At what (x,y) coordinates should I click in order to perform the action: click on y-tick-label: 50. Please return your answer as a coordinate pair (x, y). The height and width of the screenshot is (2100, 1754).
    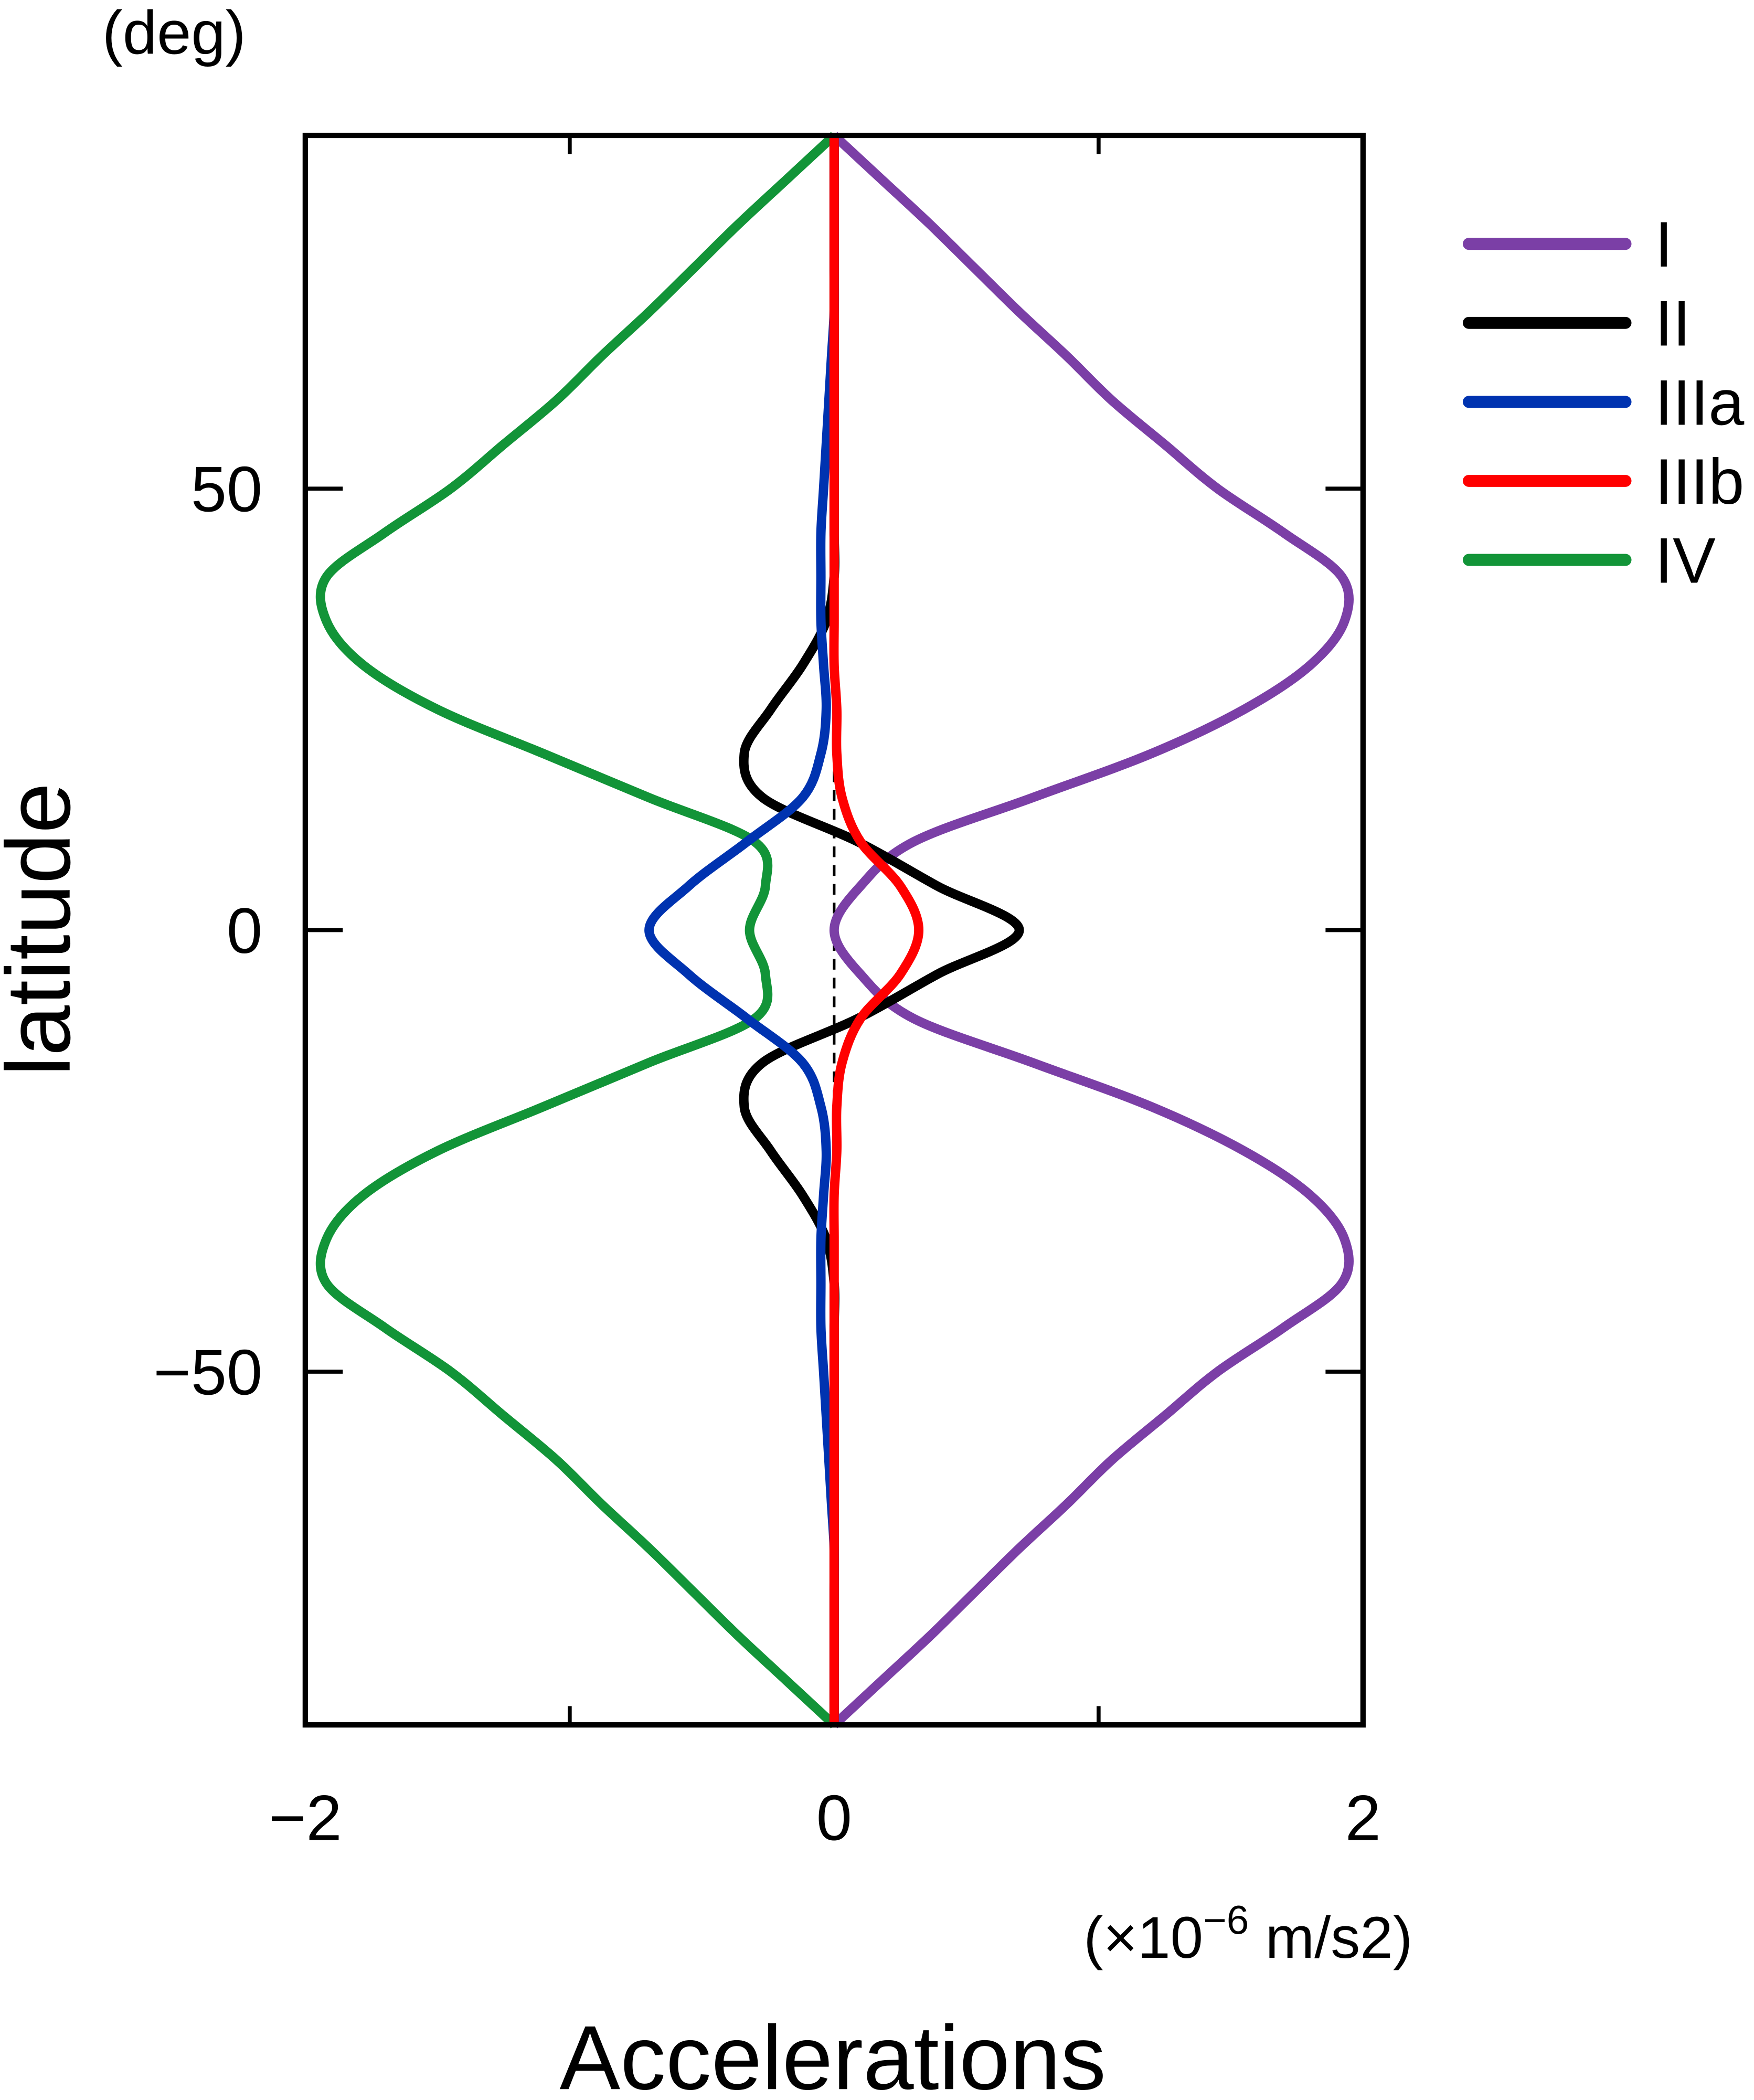
    Looking at the image, I should click on (226, 489).